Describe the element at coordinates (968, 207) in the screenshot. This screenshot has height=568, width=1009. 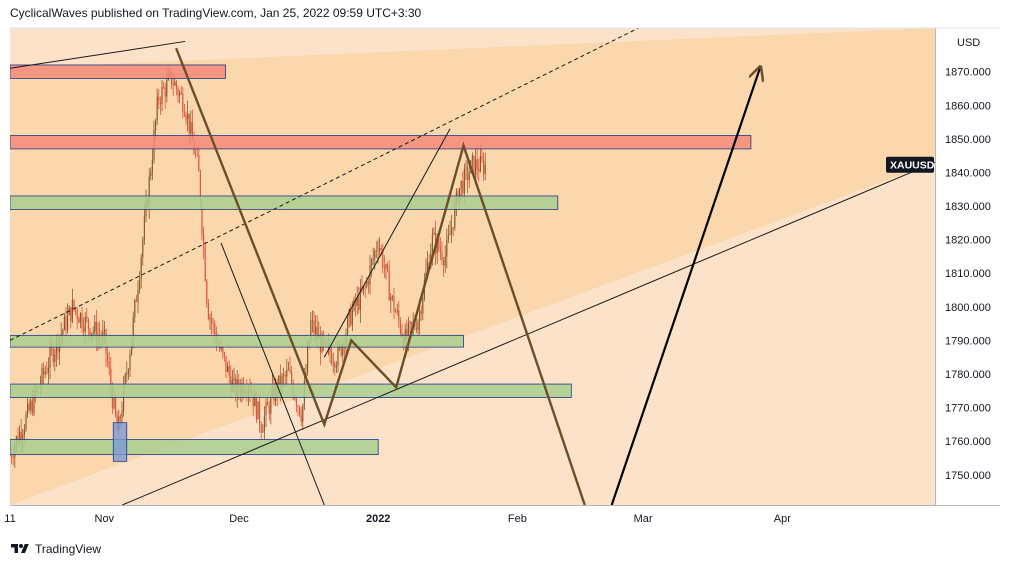
I see `price-tick-label: 1830.000` at that location.